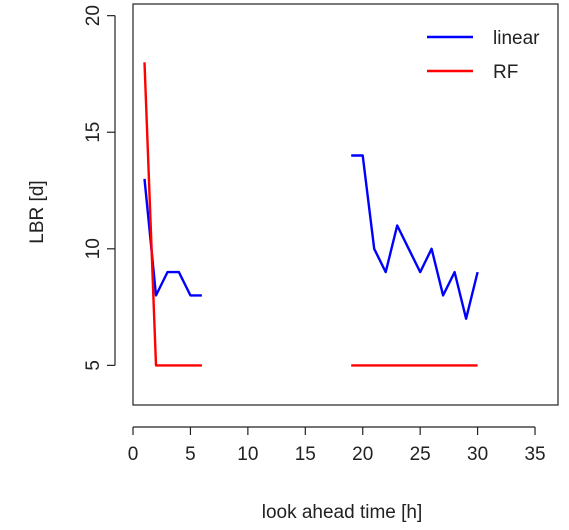  I want to click on legend-label-linear: linear, so click(516, 38).